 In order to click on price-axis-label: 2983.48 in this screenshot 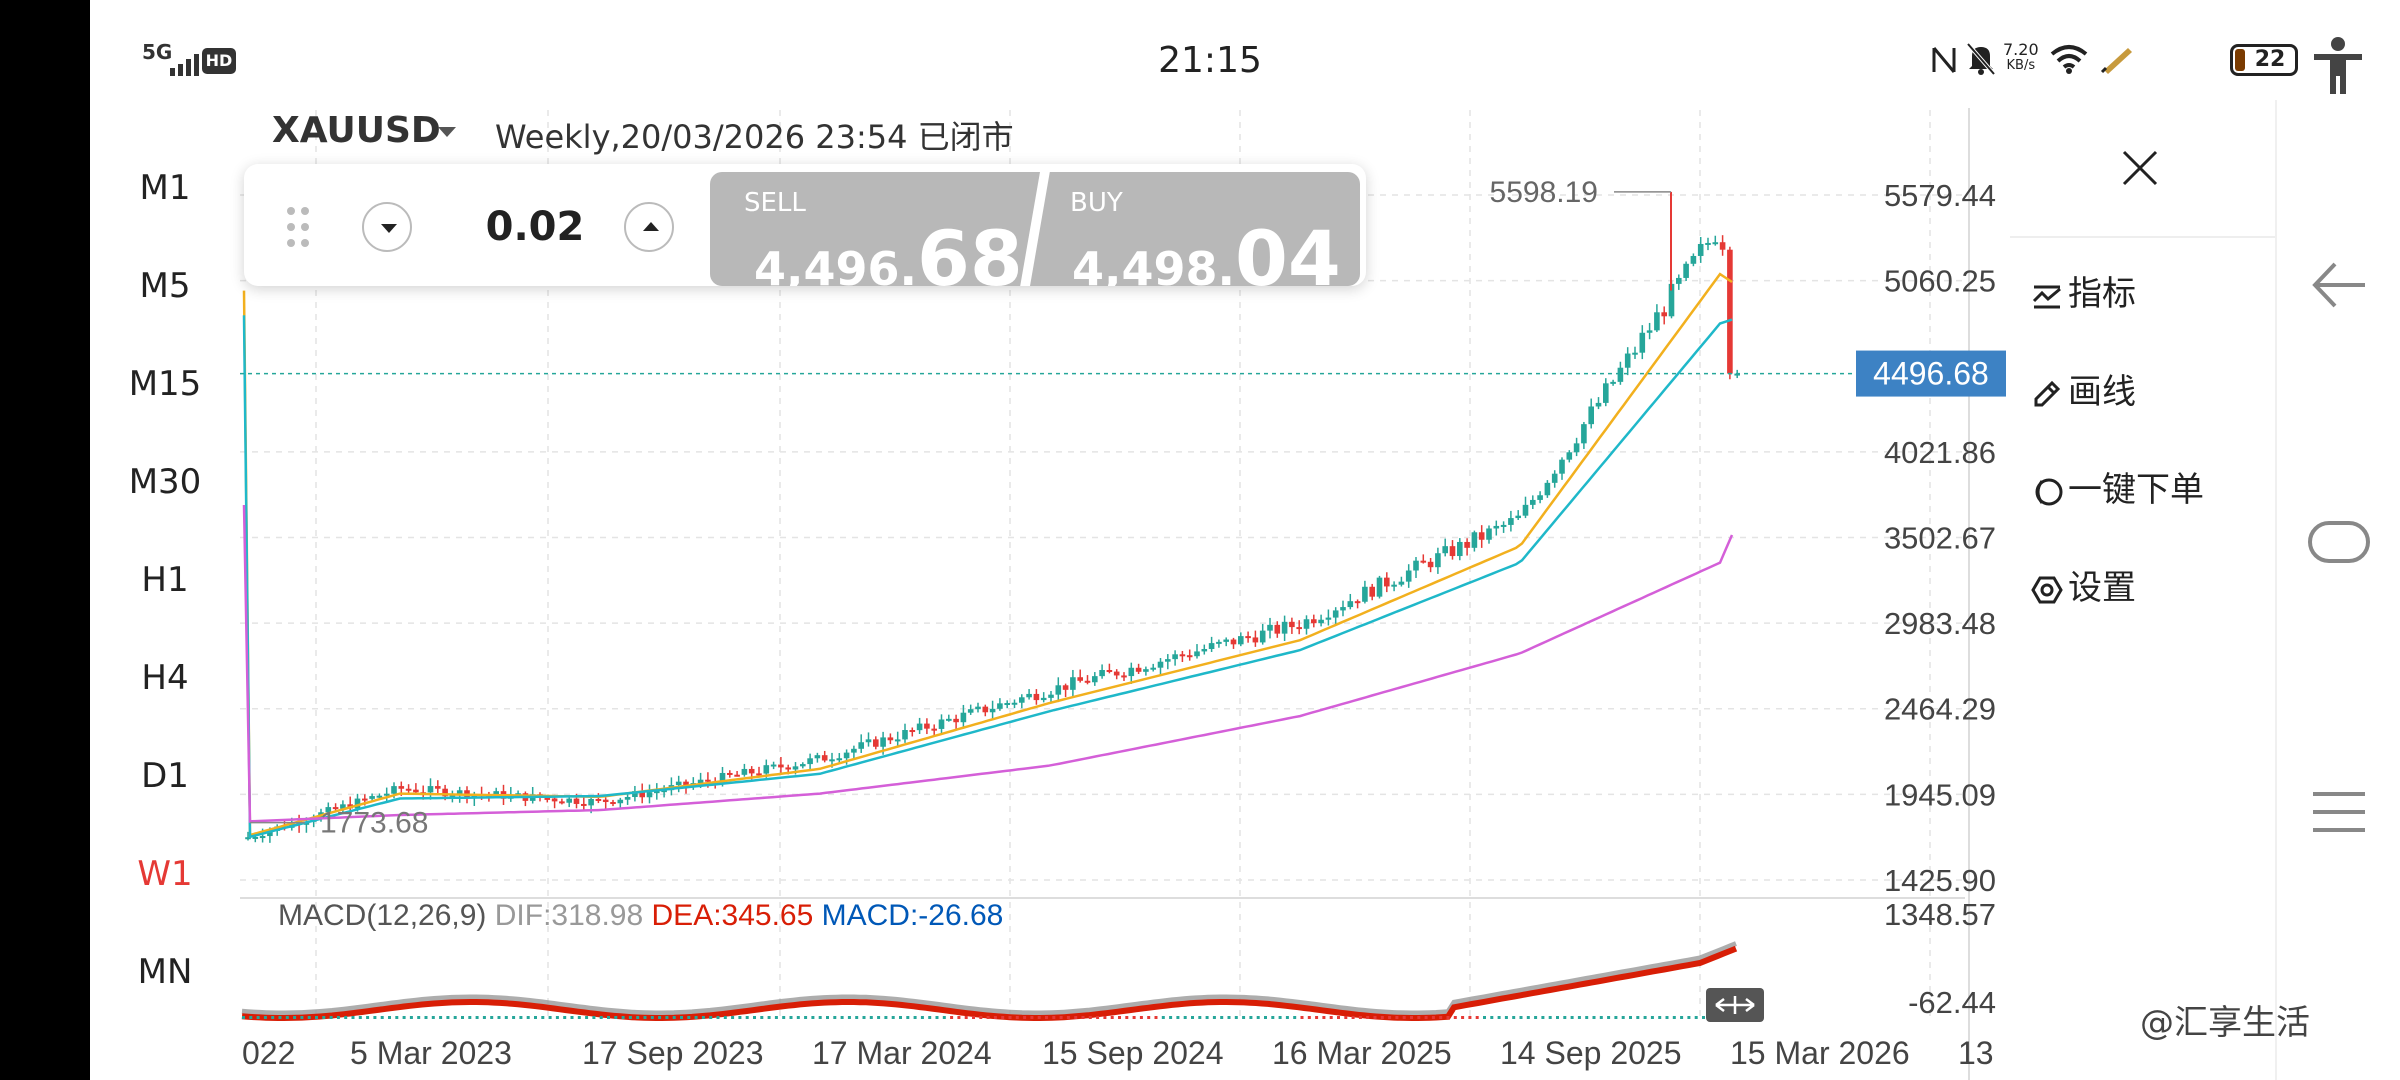, I will do `click(1940, 623)`.